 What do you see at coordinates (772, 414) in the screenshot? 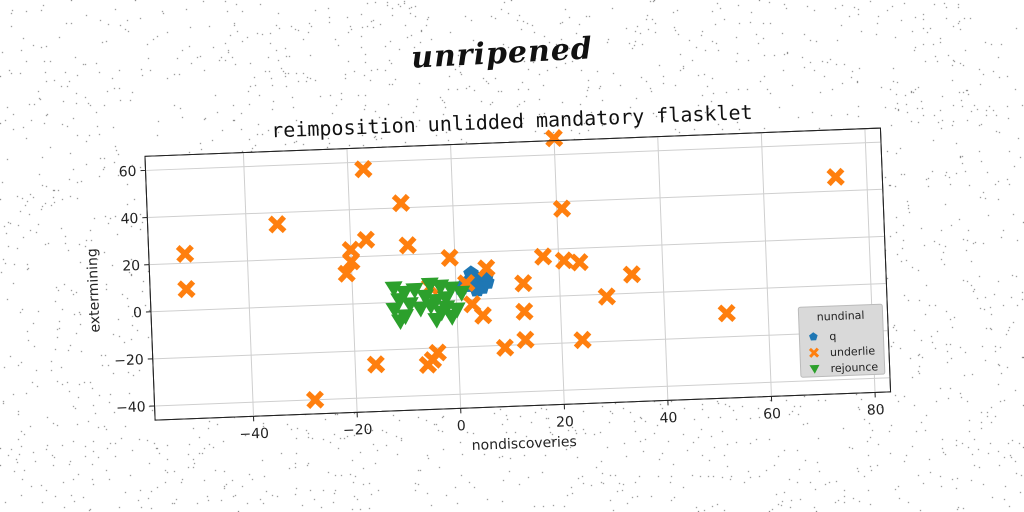
I see `x-tick-label: 60` at bounding box center [772, 414].